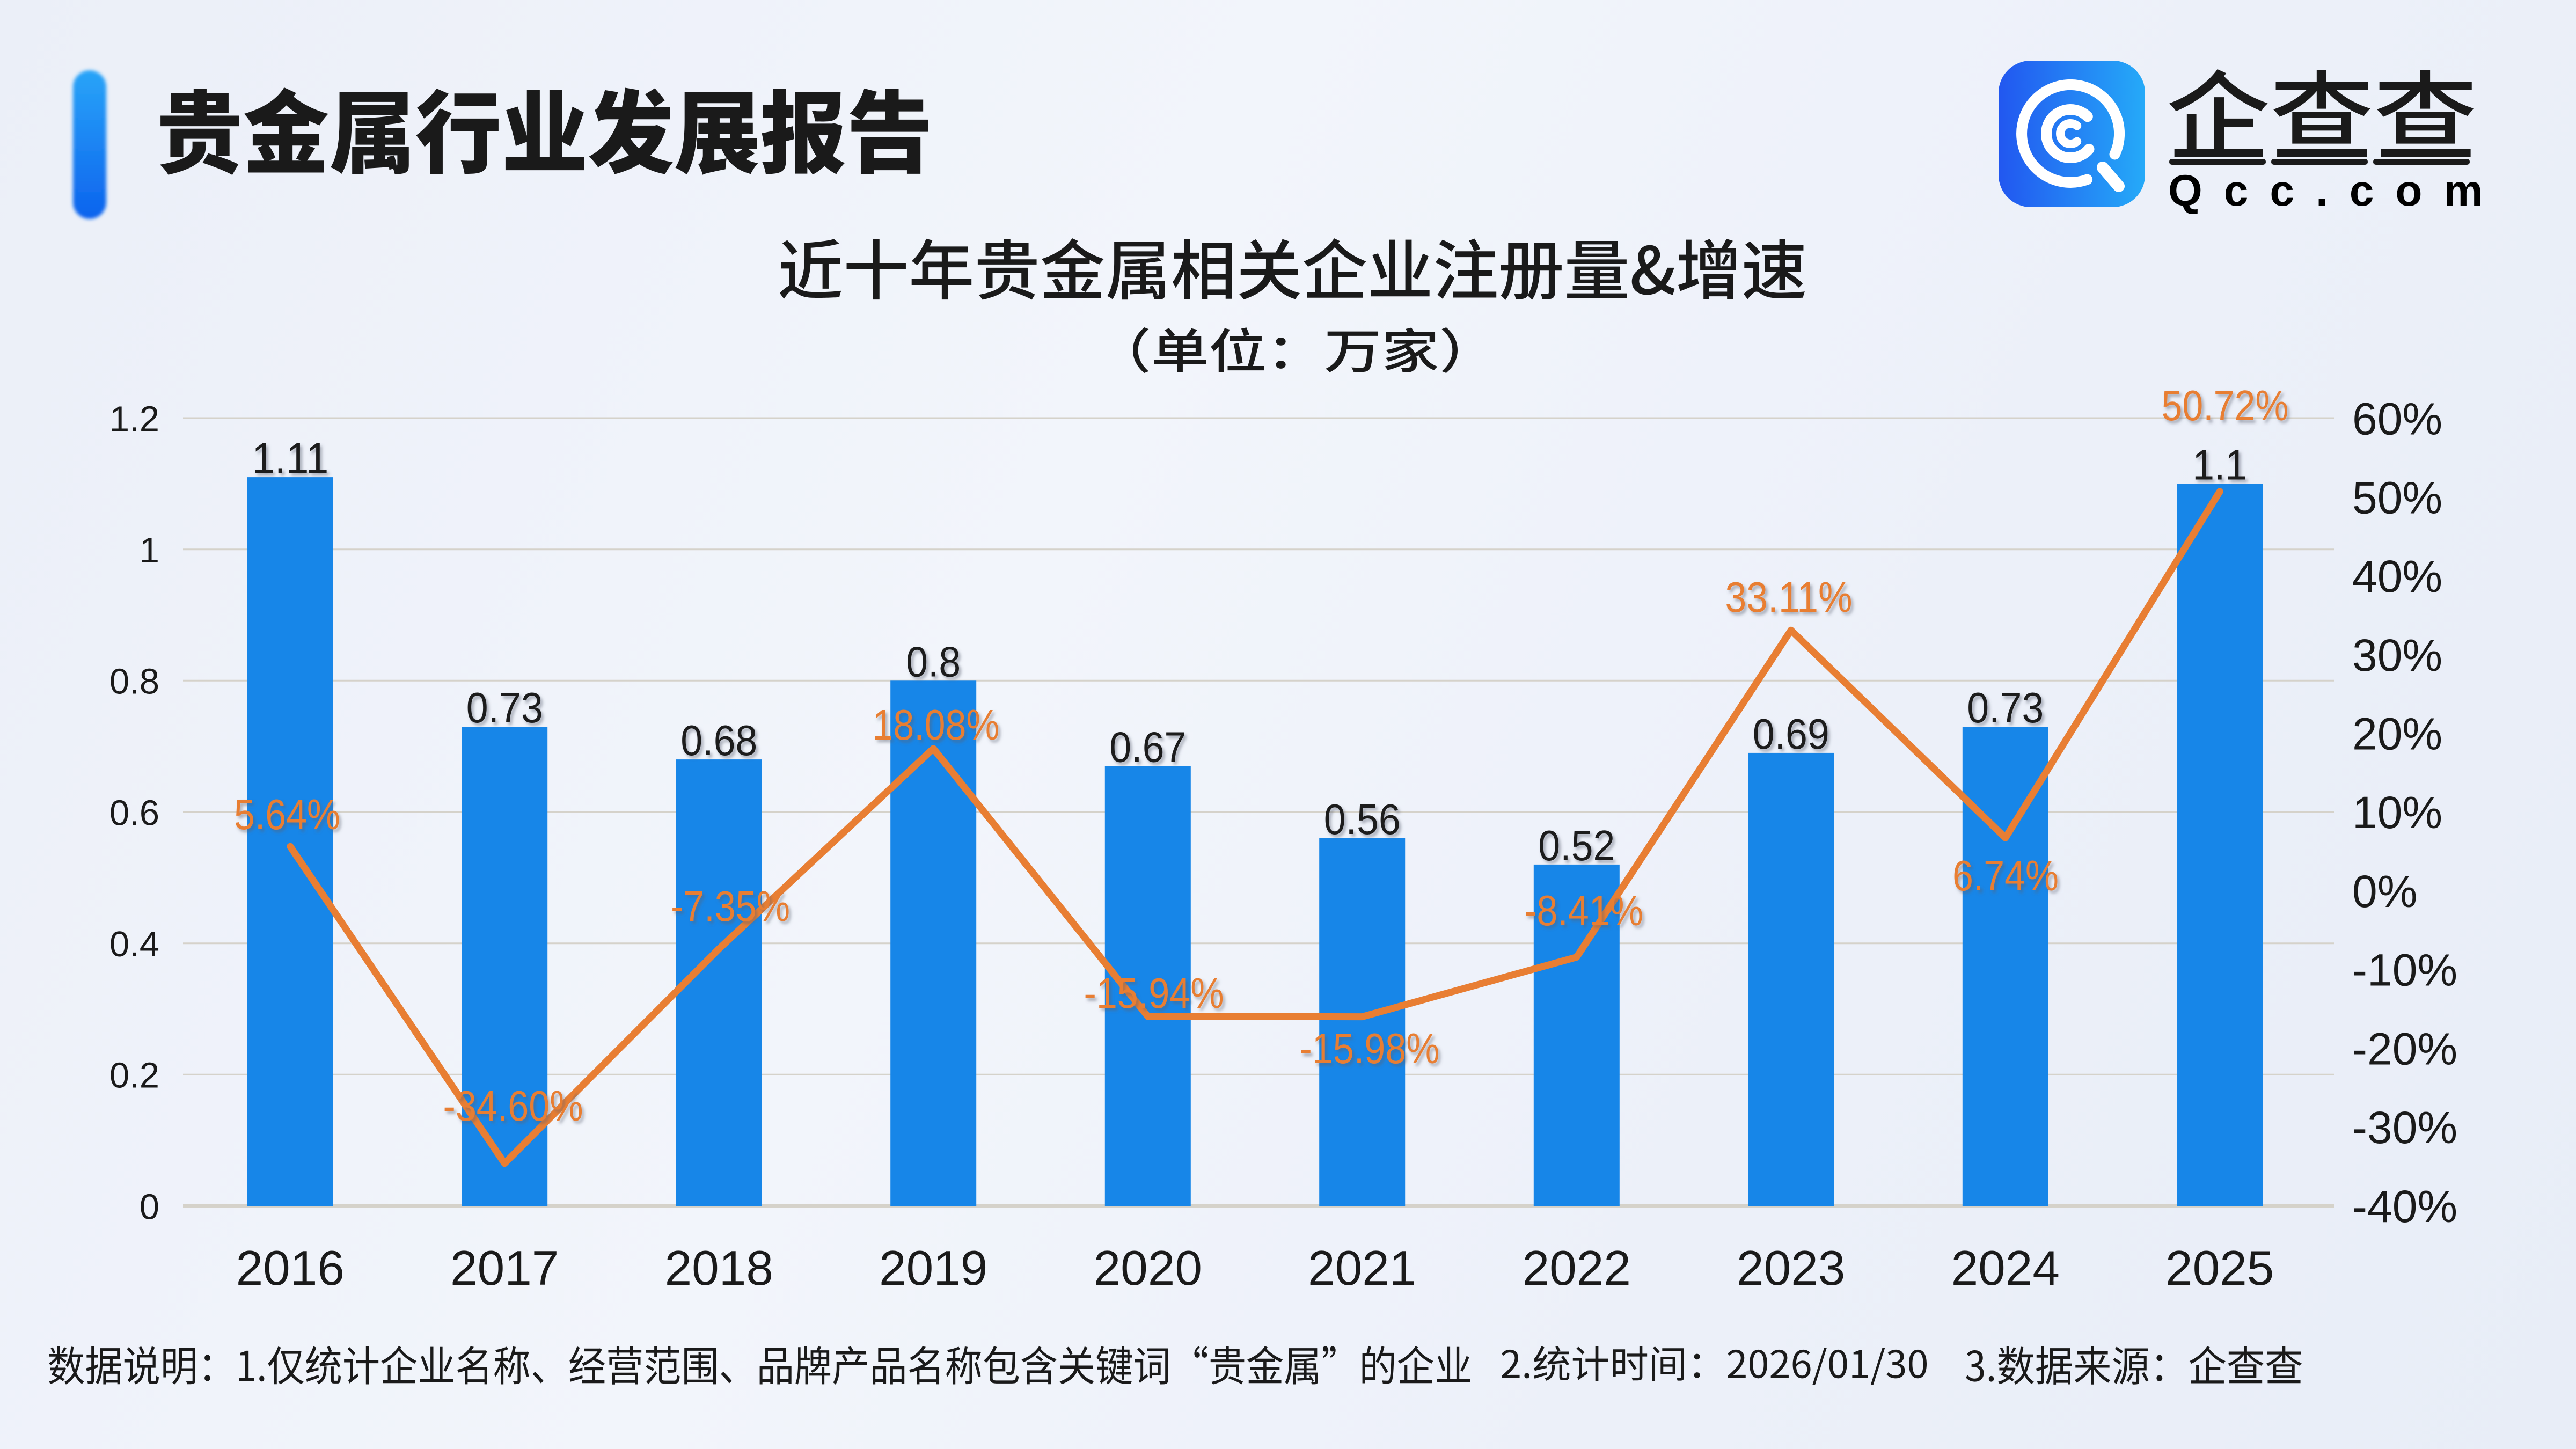 This screenshot has height=1449, width=2576. I want to click on svg-text: -15.98%, so click(1370, 1048).